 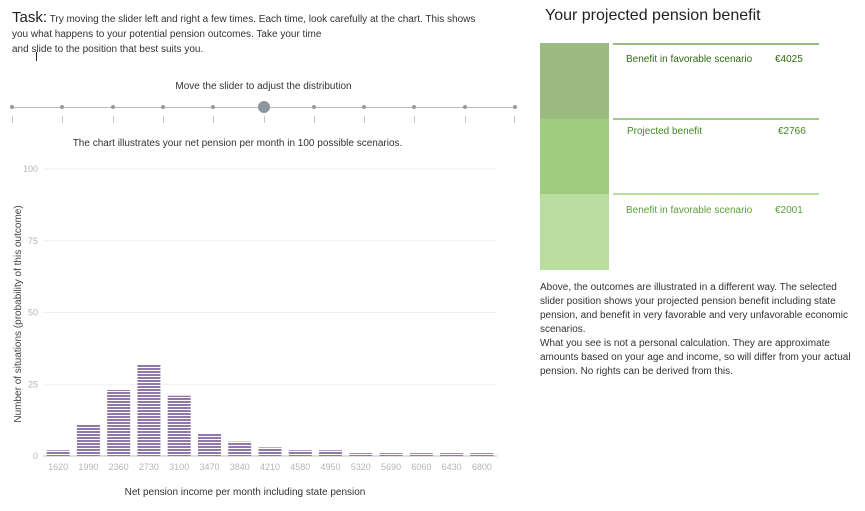 I want to click on x-tick-label: 5690, so click(x=391, y=467).